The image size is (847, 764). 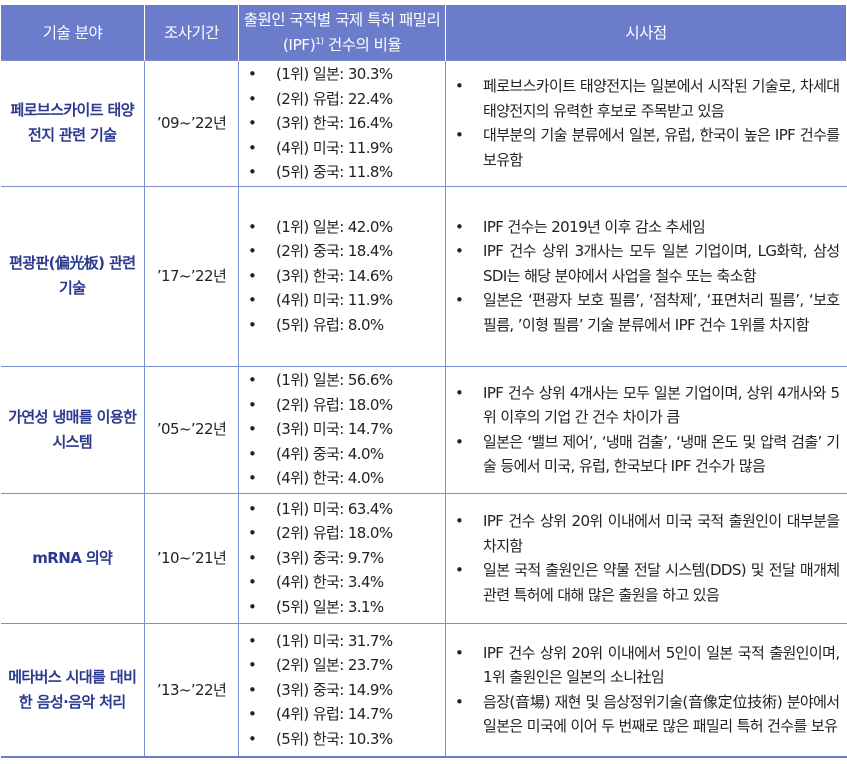 I want to click on ratio-item: (3위) 중국: 9.7%, so click(x=343, y=558).